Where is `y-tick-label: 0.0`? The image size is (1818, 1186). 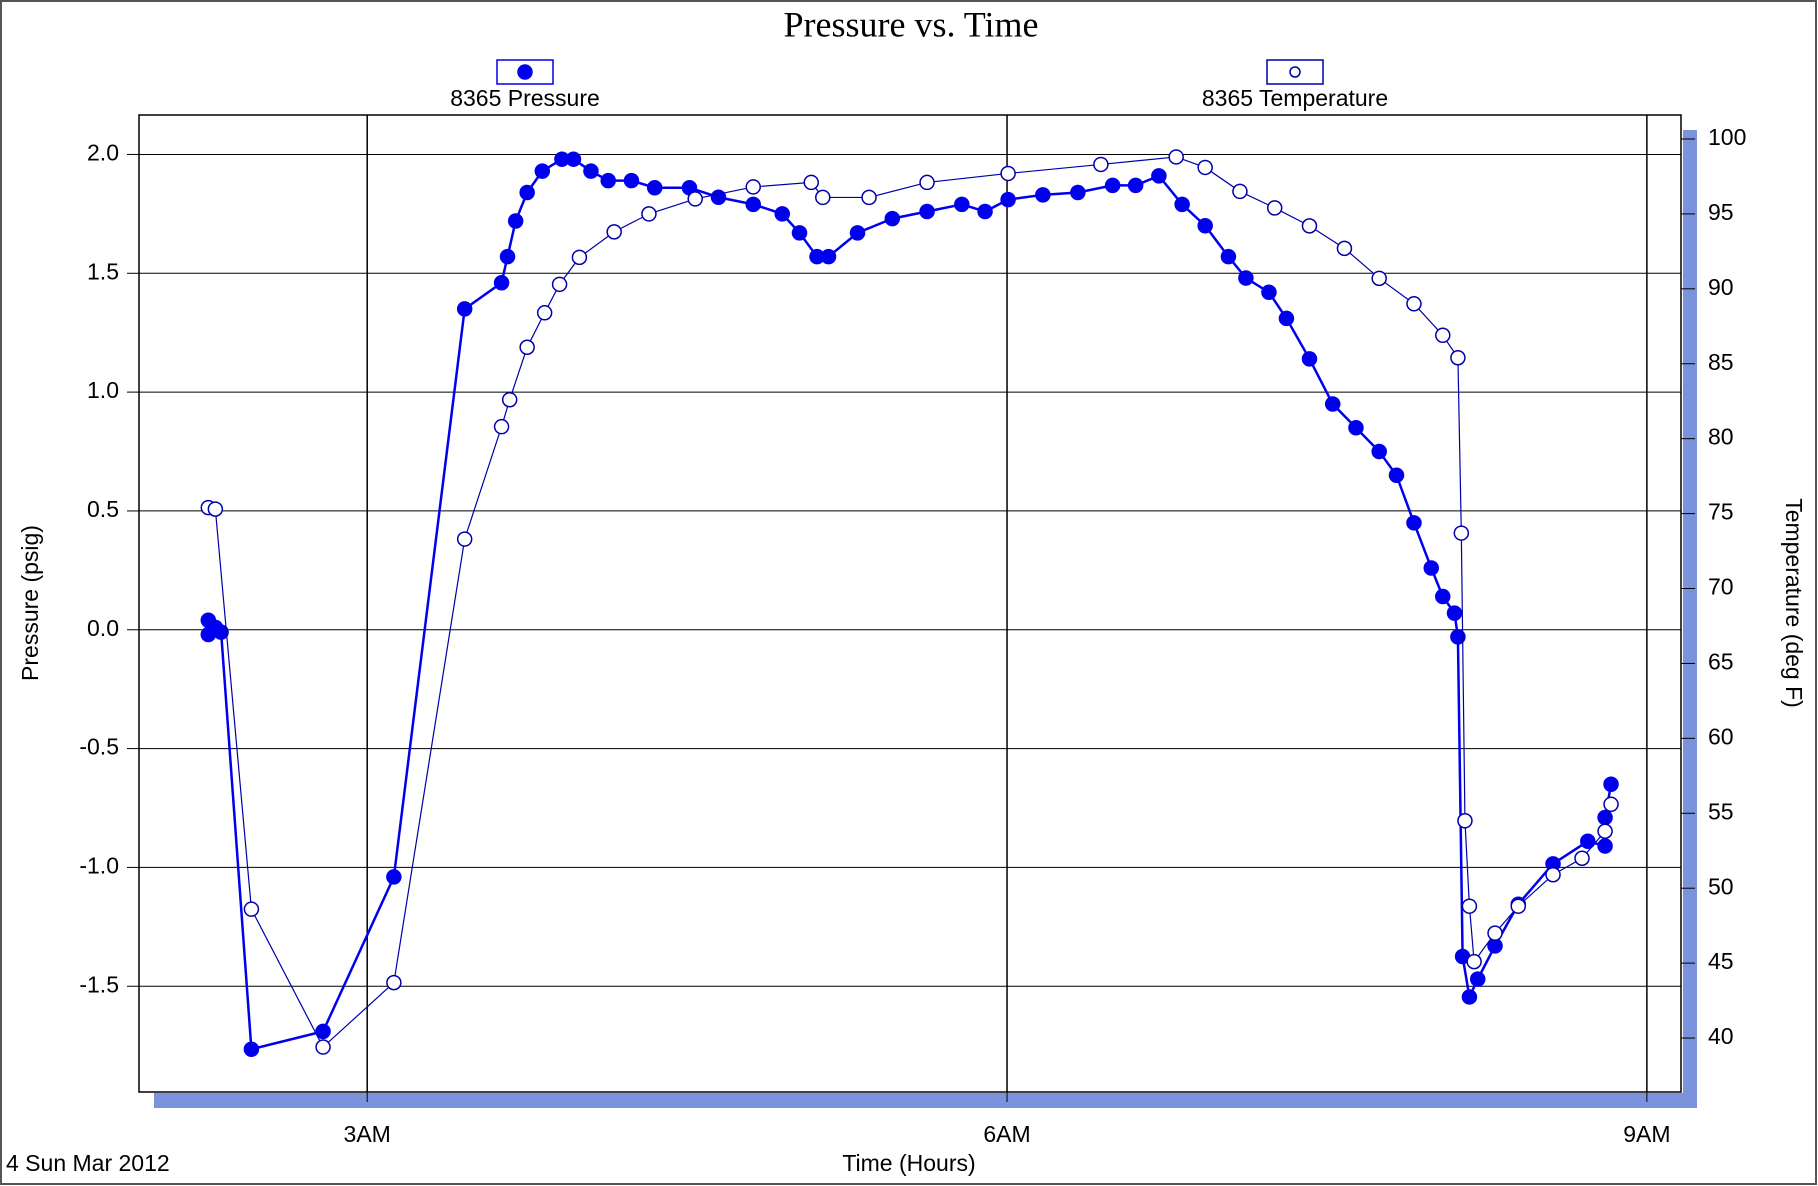
y-tick-label: 0.0 is located at coordinates (103, 628).